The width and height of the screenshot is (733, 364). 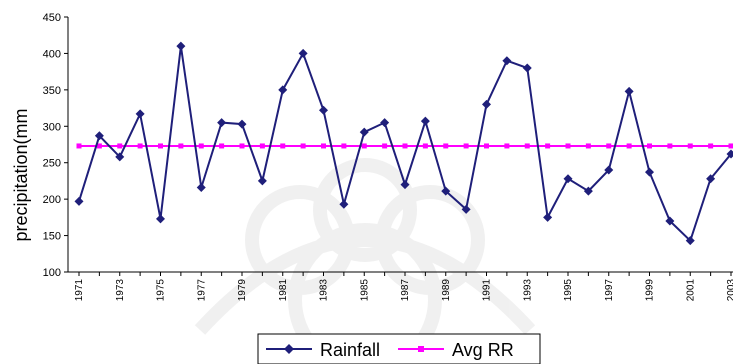 I want to click on x-tick-label: 2001, so click(x=690, y=290).